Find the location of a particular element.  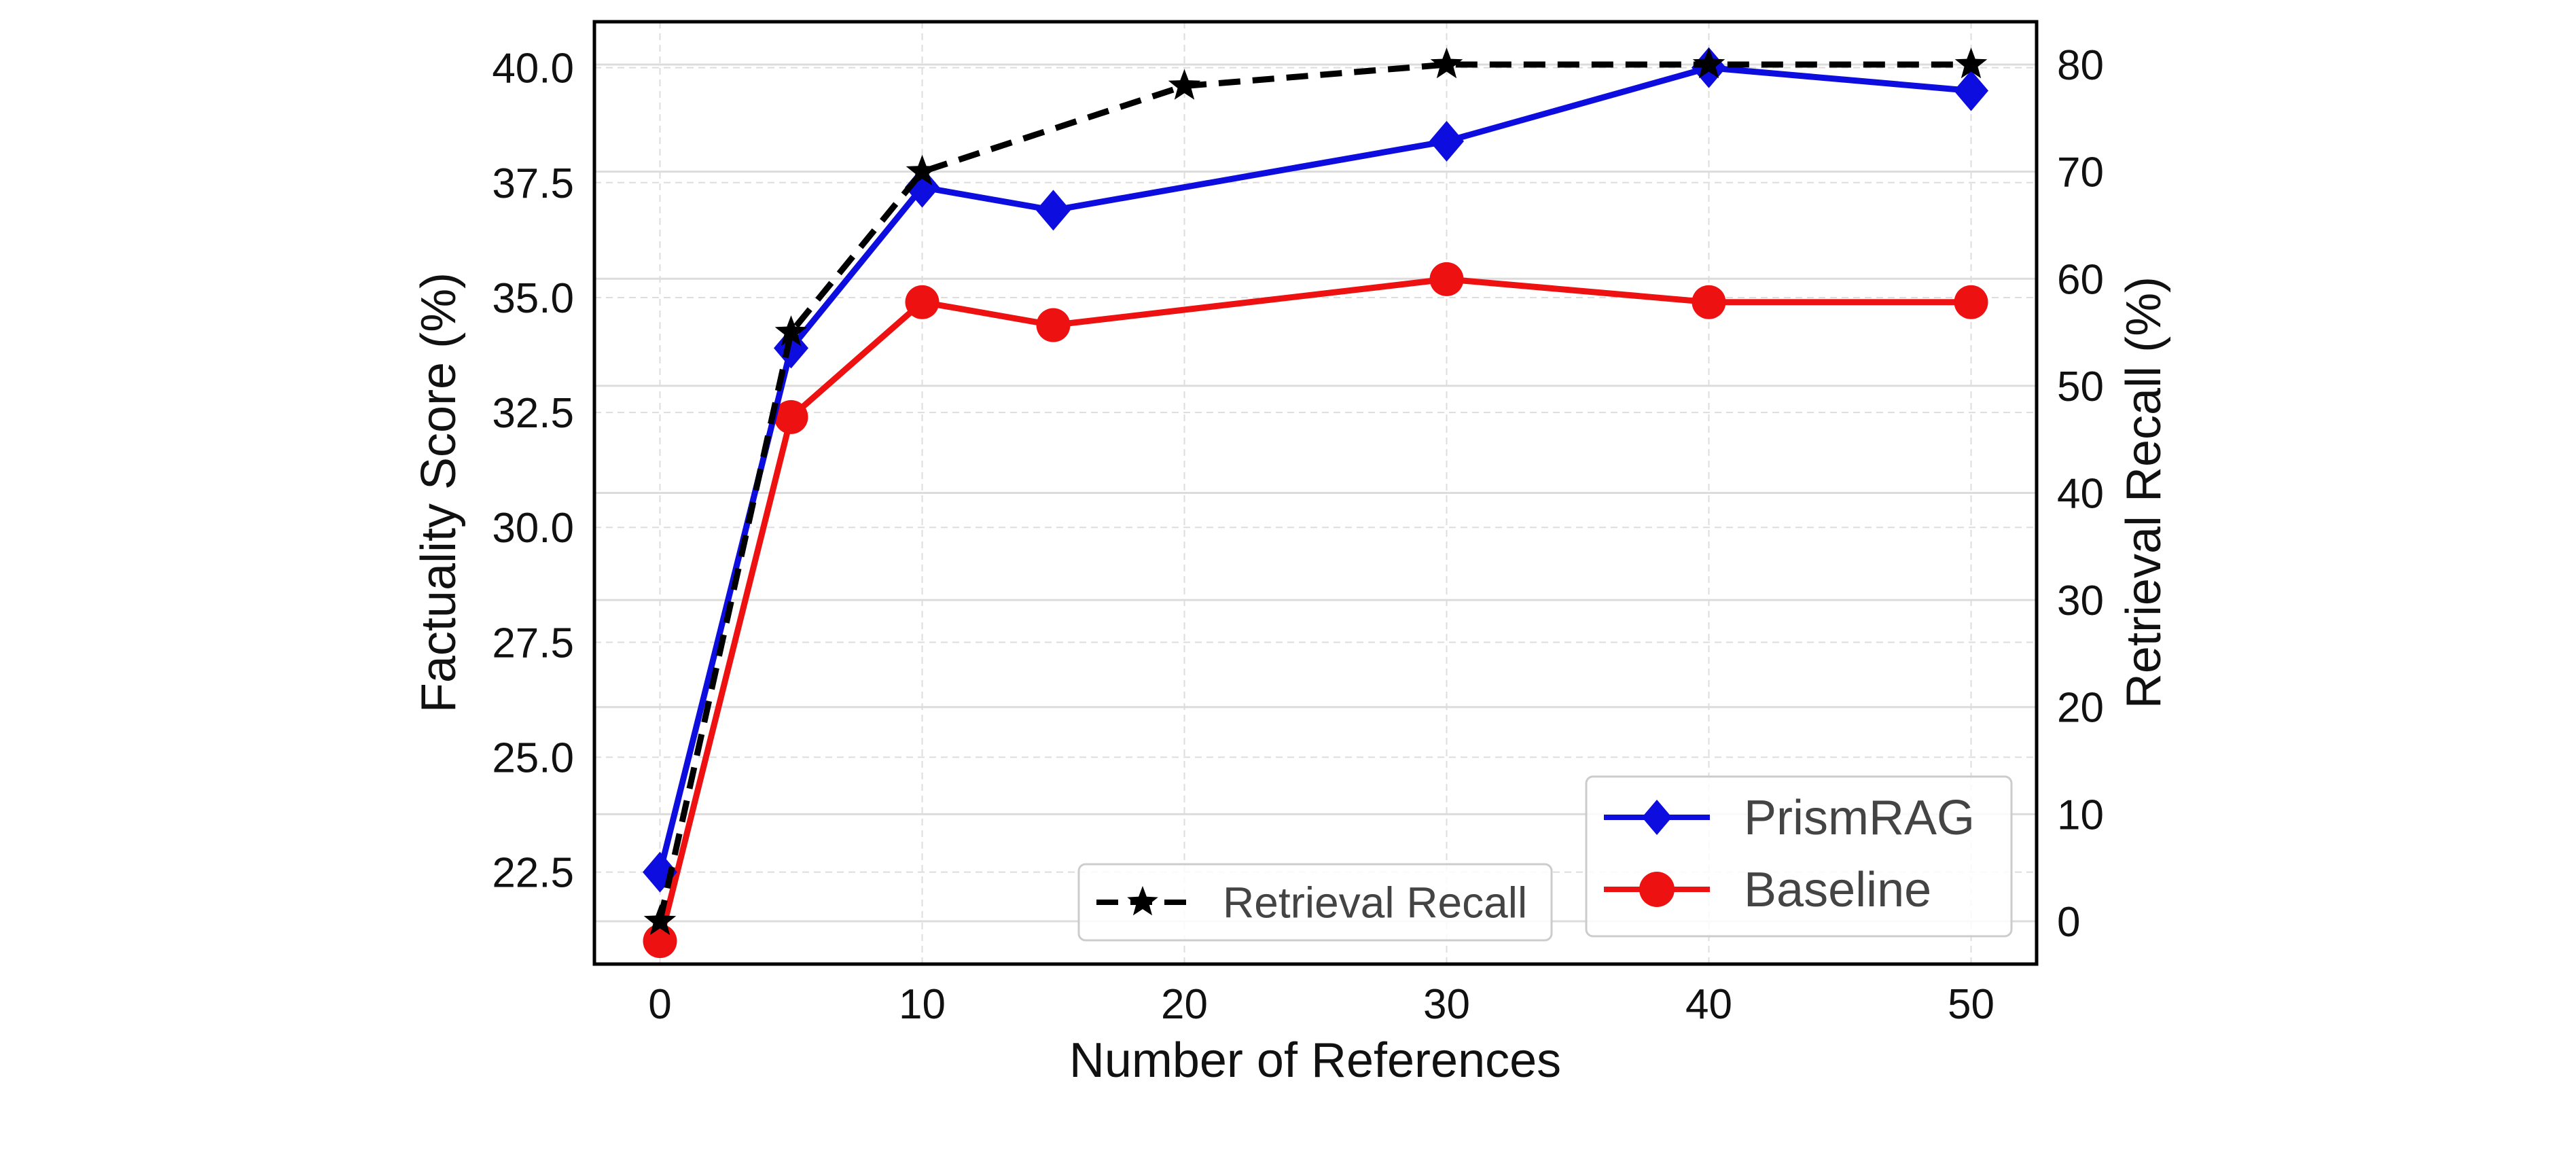

legend-box is located at coordinates (1315, 902).